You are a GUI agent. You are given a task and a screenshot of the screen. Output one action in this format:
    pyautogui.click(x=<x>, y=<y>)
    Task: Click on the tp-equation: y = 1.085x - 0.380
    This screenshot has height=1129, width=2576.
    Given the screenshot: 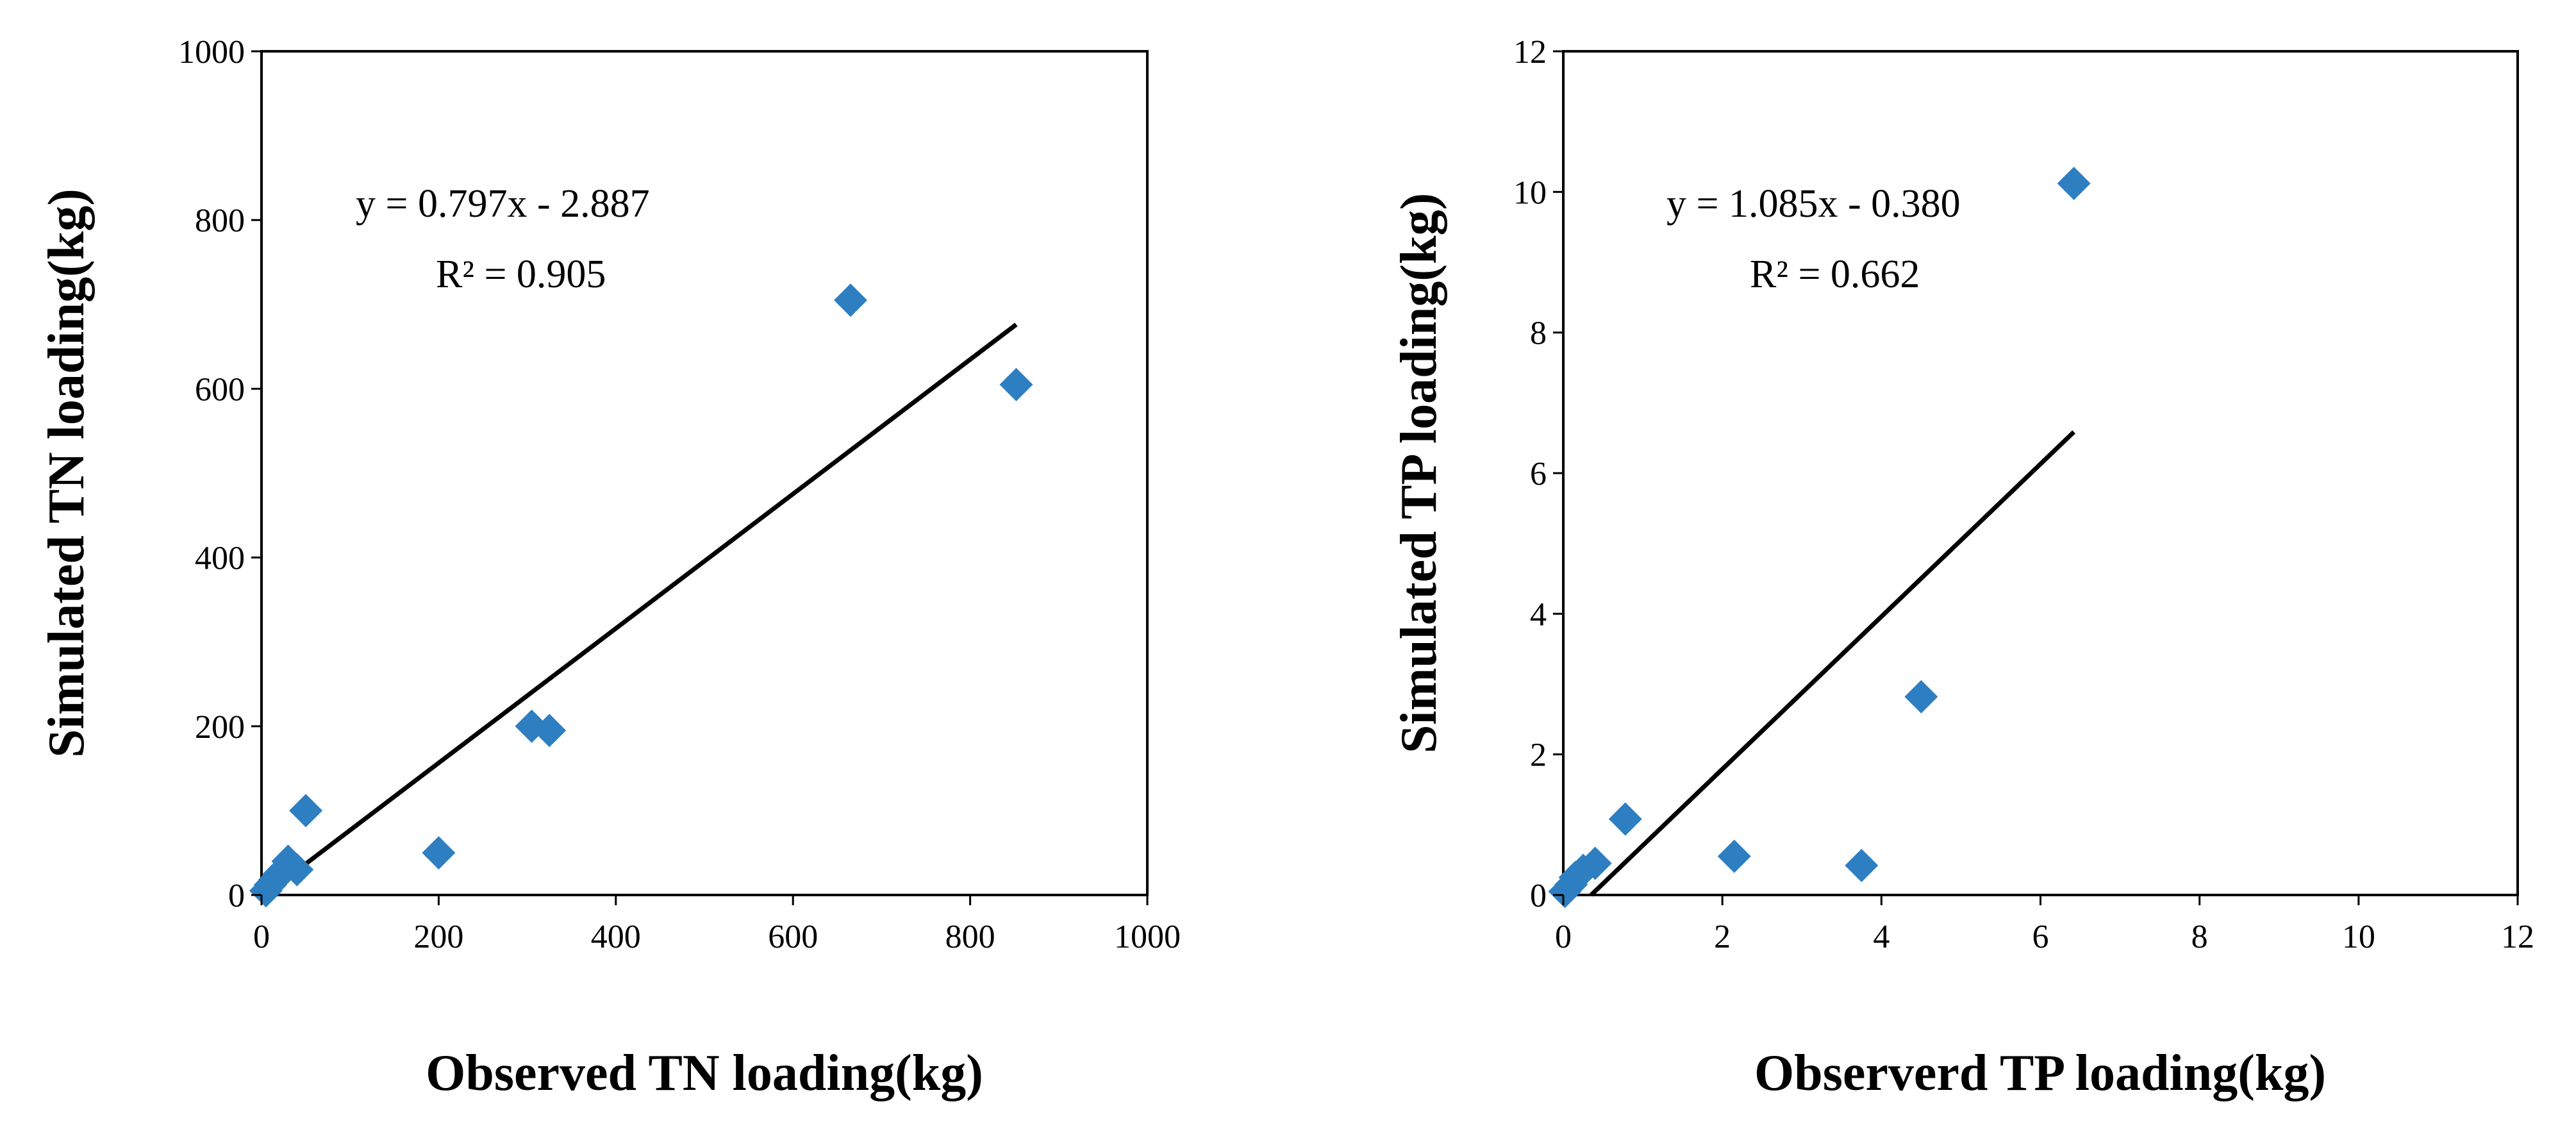 What is the action you would take?
    pyautogui.click(x=1814, y=204)
    